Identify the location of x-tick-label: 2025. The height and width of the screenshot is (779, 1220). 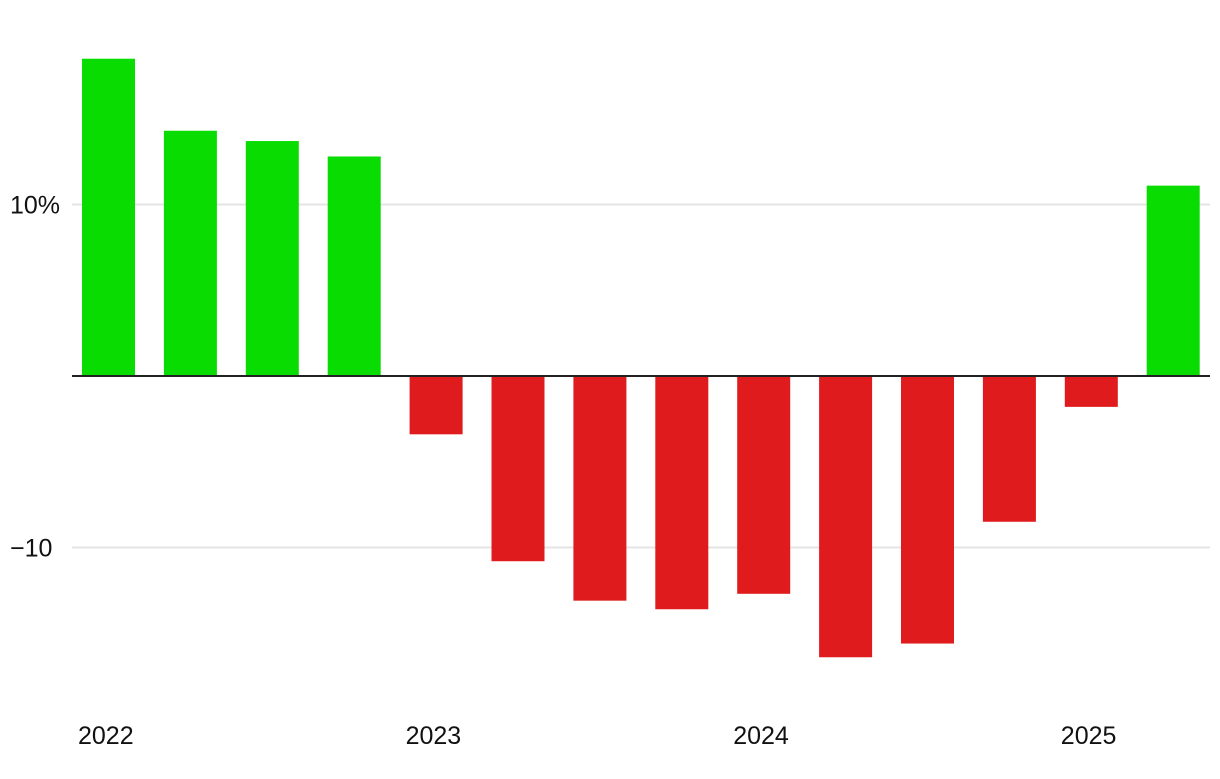
(1089, 736).